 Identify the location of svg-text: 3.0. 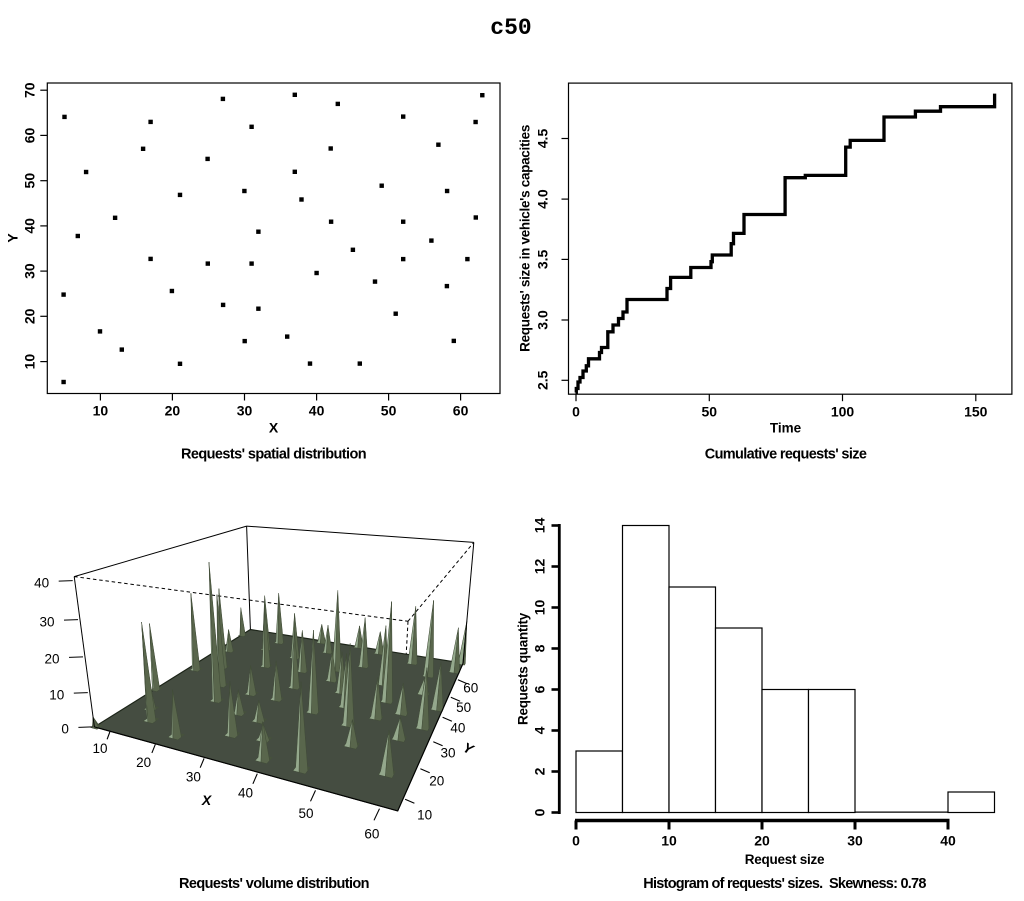
(543, 320).